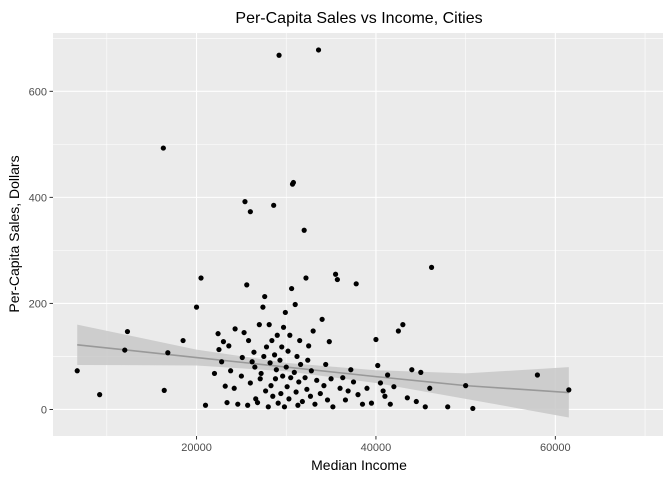 The image size is (672, 480). What do you see at coordinates (44, 410) in the screenshot?
I see `y-tick-label: 0` at bounding box center [44, 410].